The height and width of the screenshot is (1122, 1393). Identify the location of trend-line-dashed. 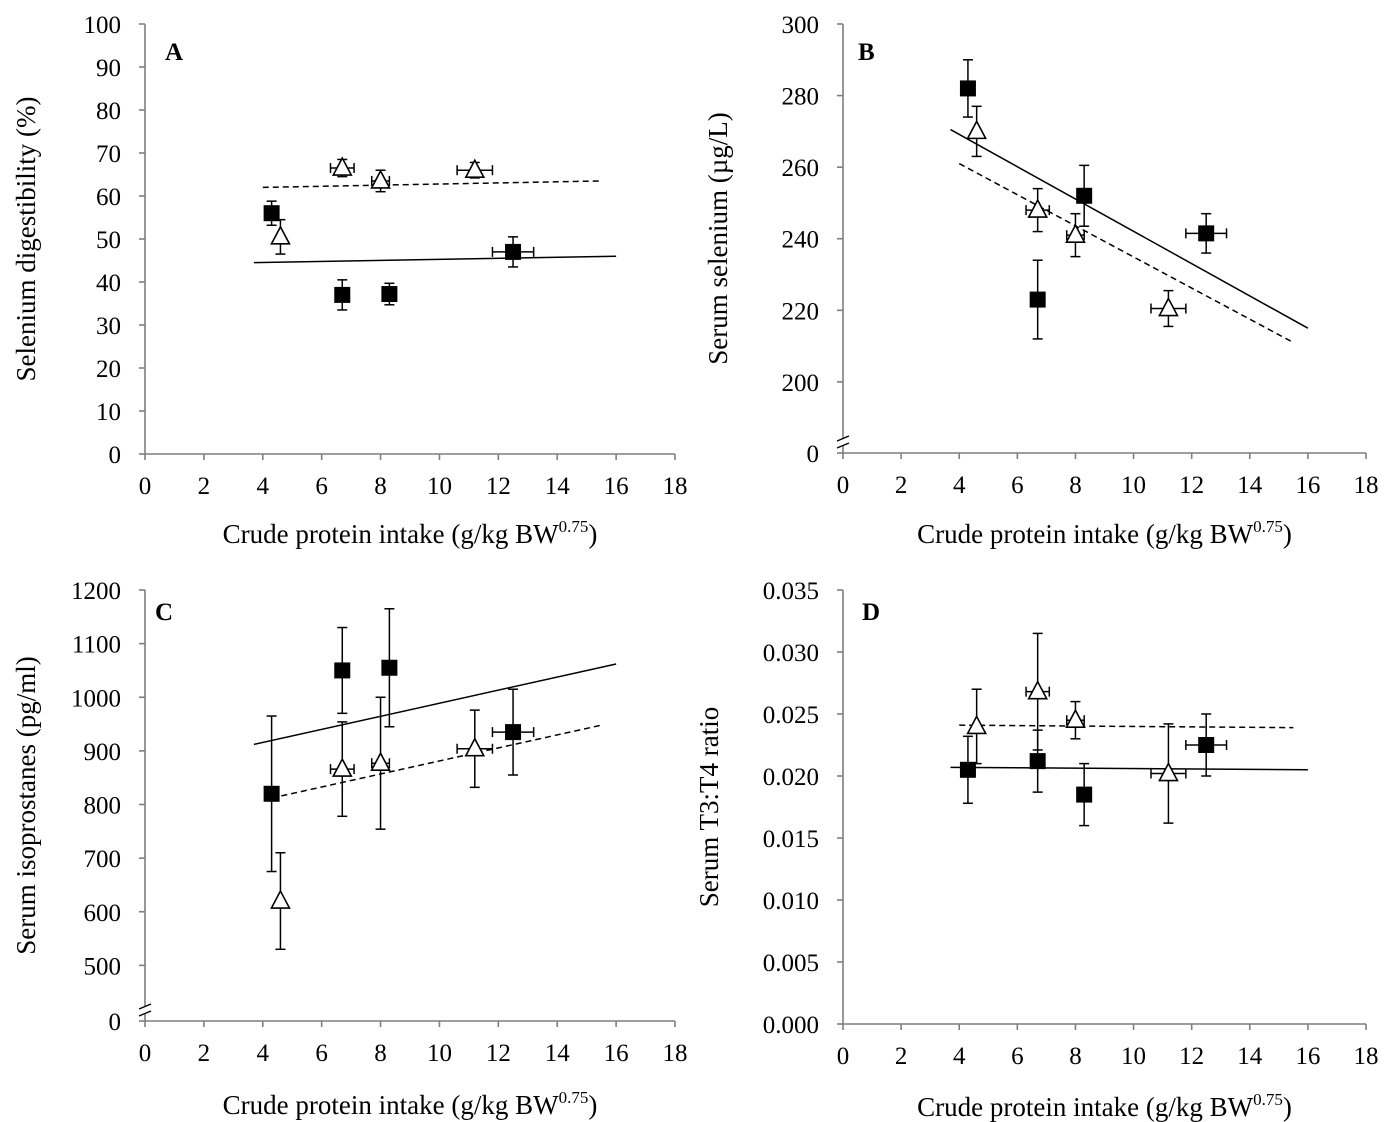
(1126, 726).